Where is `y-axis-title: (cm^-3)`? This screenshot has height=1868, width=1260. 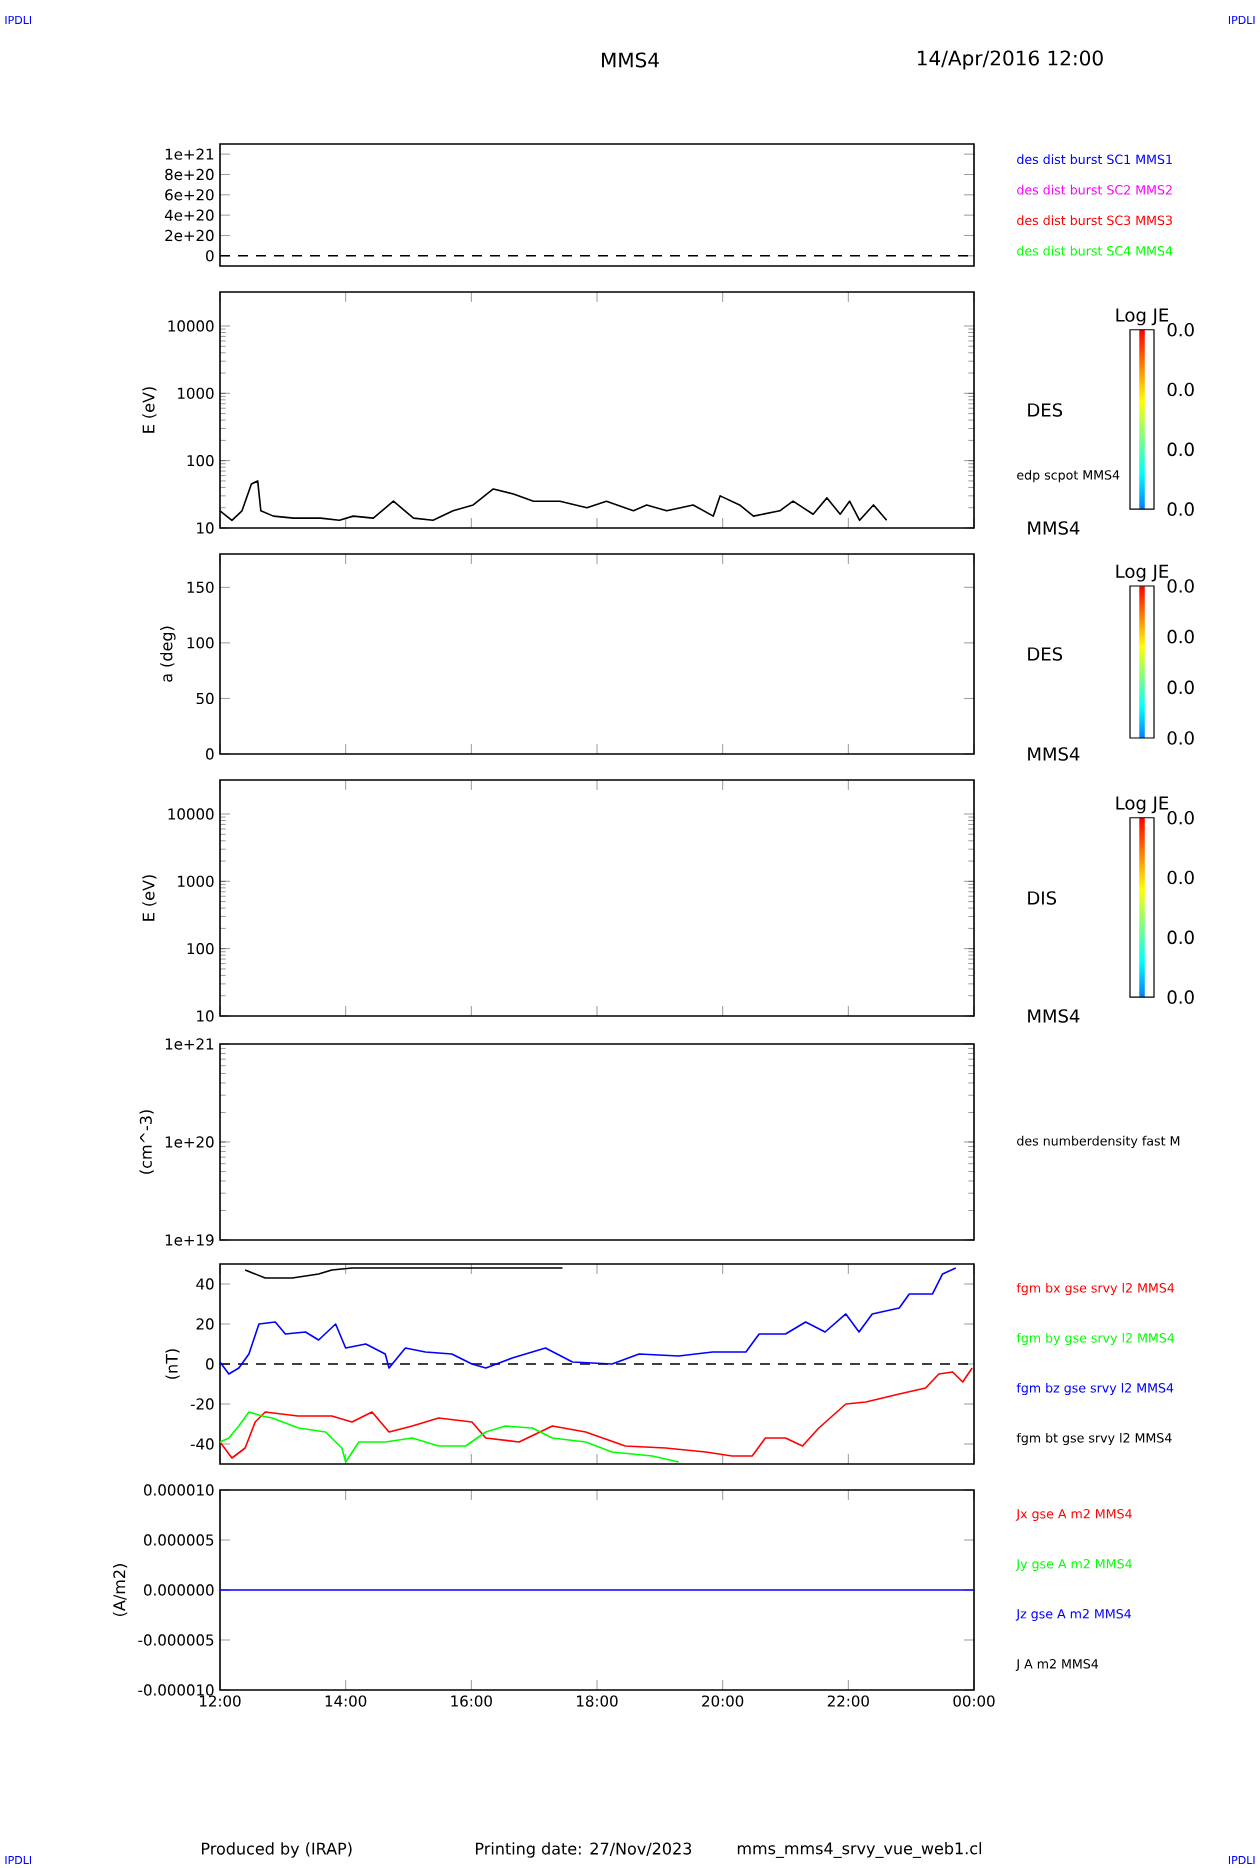 y-axis-title: (cm^-3) is located at coordinates (146, 1142).